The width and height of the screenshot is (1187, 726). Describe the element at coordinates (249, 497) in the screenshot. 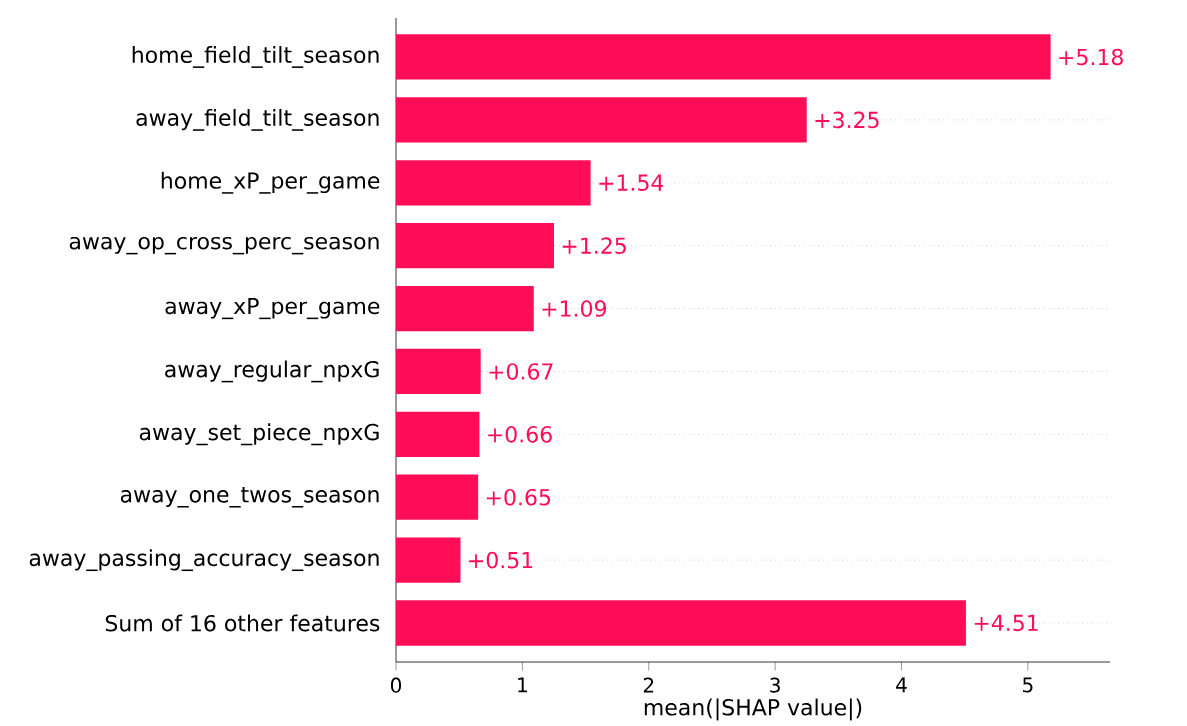

I see `y-tick-label: away_one_twos_season` at that location.